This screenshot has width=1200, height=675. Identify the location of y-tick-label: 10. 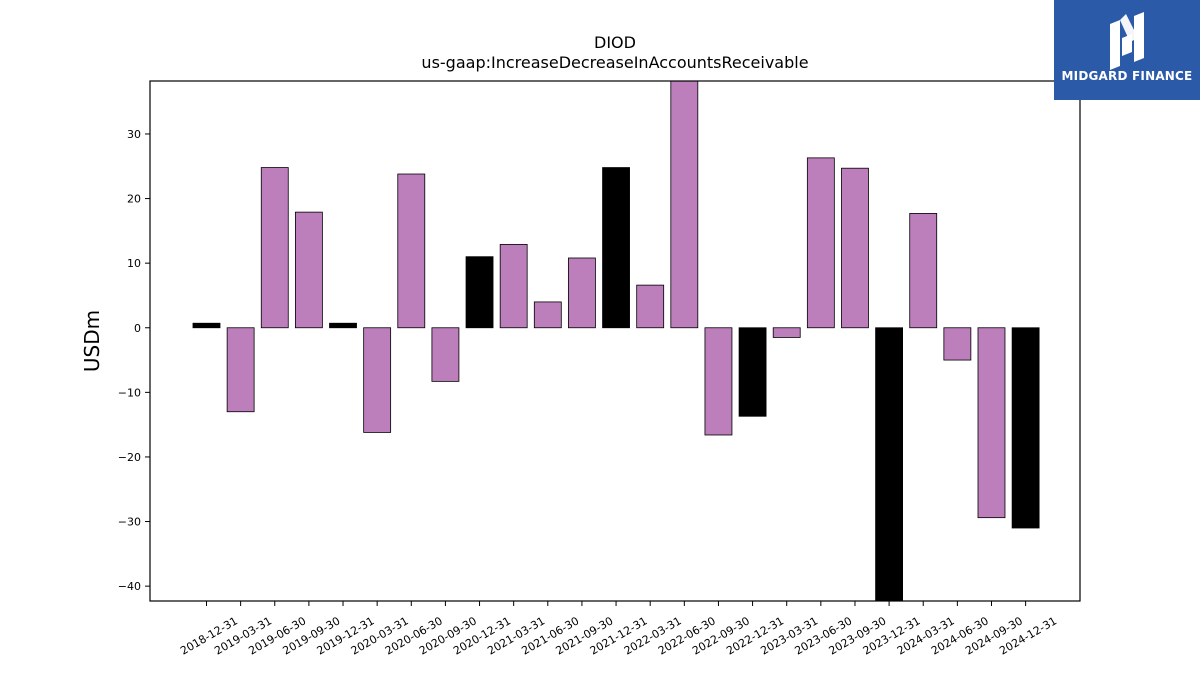
(134, 263).